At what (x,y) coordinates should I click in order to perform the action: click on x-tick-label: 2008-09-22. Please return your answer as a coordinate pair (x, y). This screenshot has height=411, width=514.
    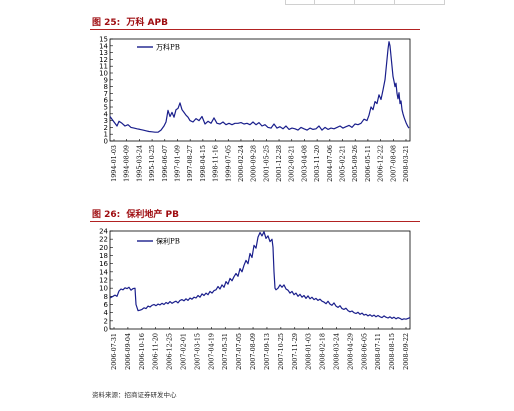
    Looking at the image, I should click on (406, 351).